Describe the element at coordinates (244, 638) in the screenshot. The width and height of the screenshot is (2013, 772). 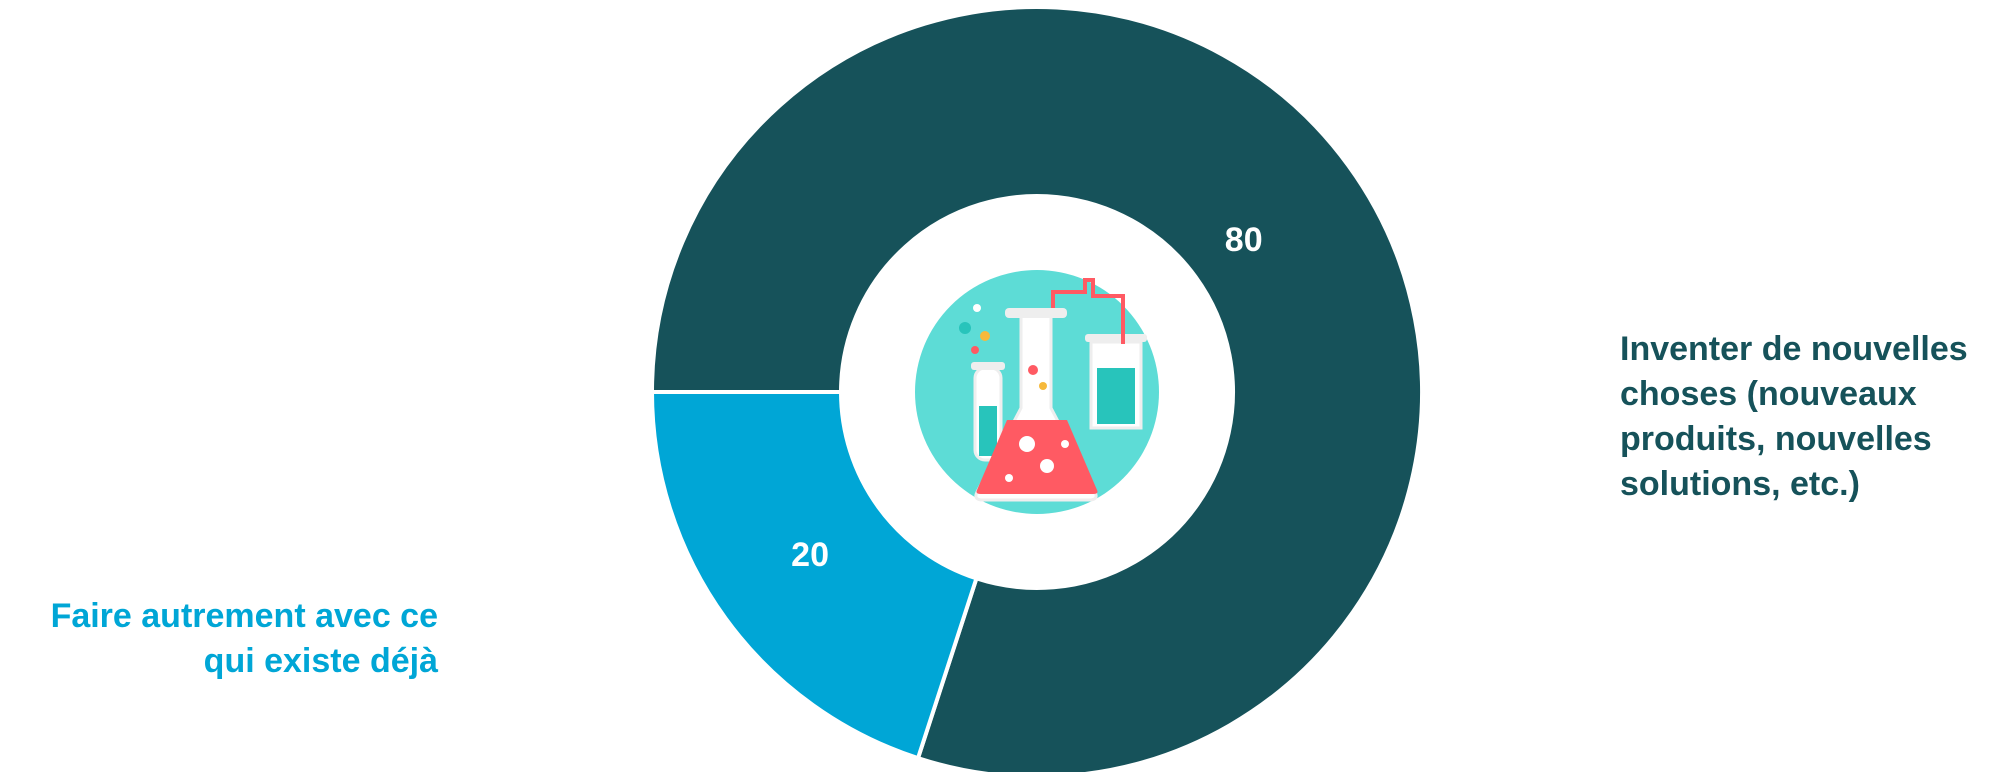
I see `legend-label: Faire autrement avec ce qui existe déjà` at that location.